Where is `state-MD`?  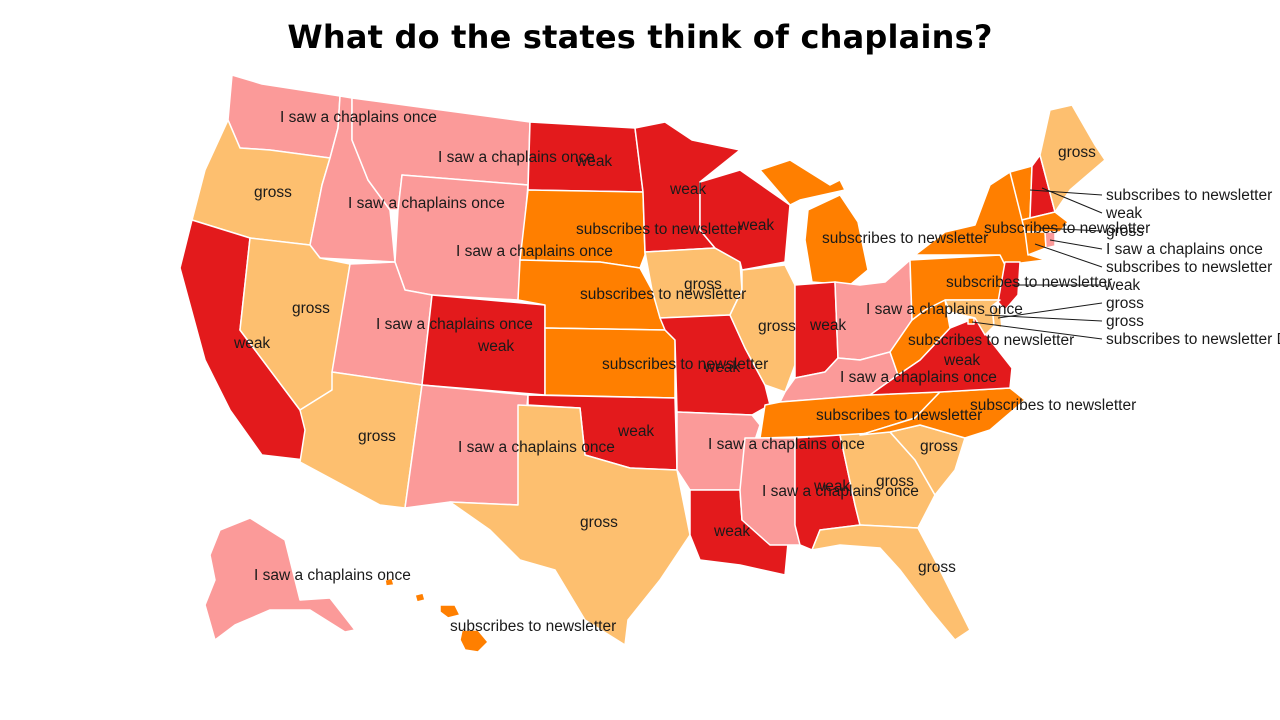
state-MD is located at coordinates (972, 317).